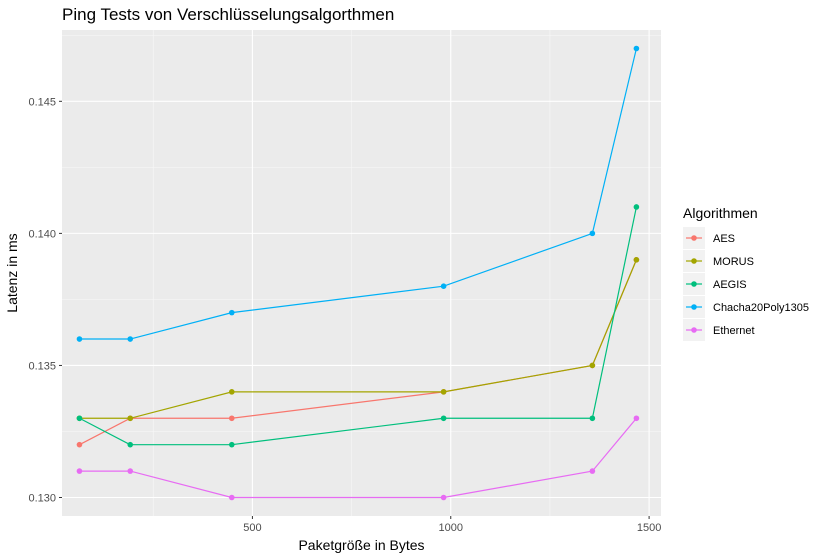 The height and width of the screenshot is (560, 836). What do you see at coordinates (42, 234) in the screenshot?
I see `y-tick-label: 0.140` at bounding box center [42, 234].